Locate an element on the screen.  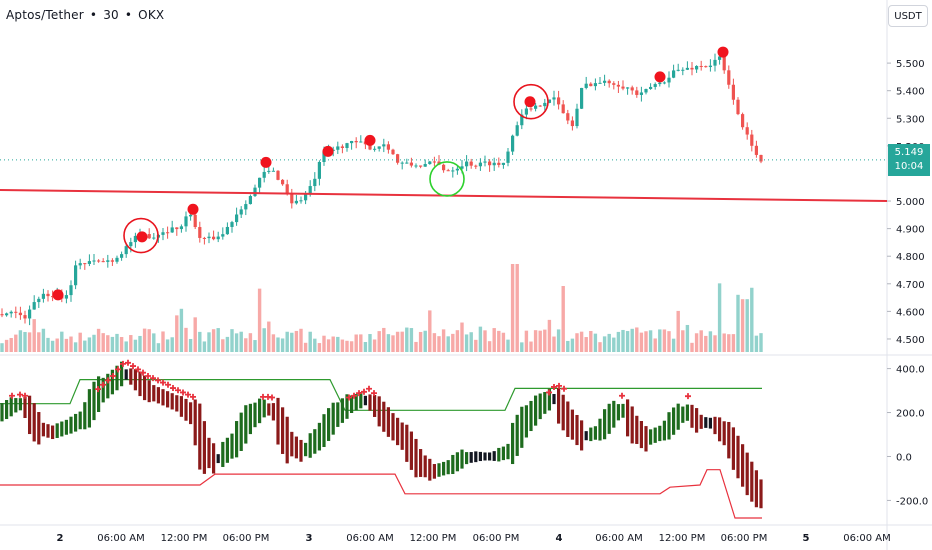
osc-upper-band is located at coordinates (381, 395).